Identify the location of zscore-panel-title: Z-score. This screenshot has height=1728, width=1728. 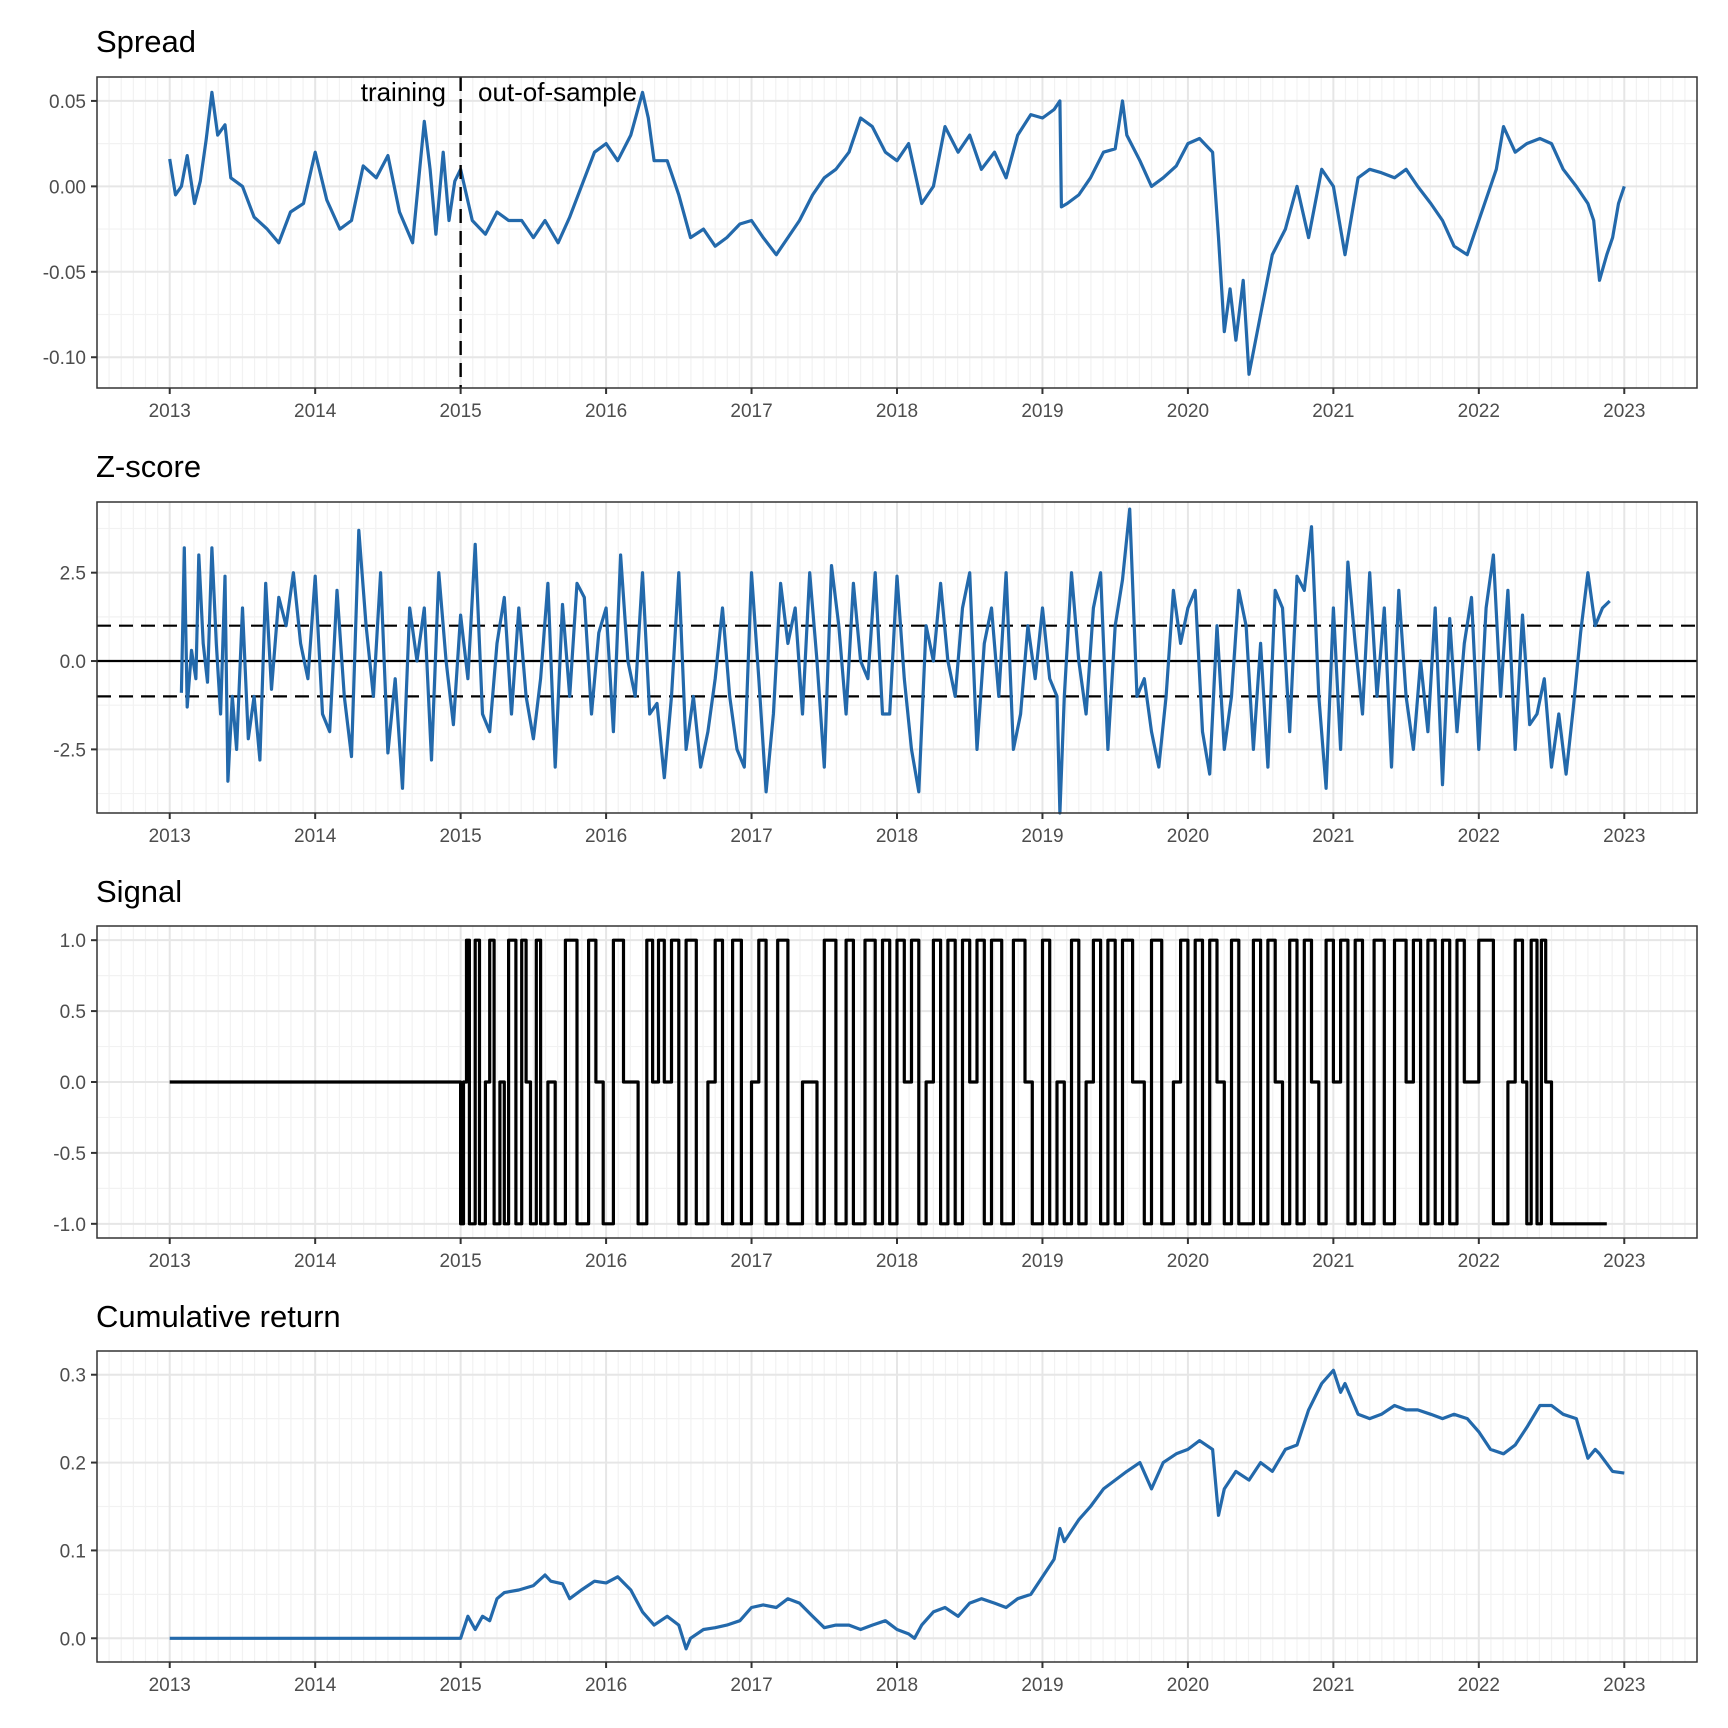
(148, 466).